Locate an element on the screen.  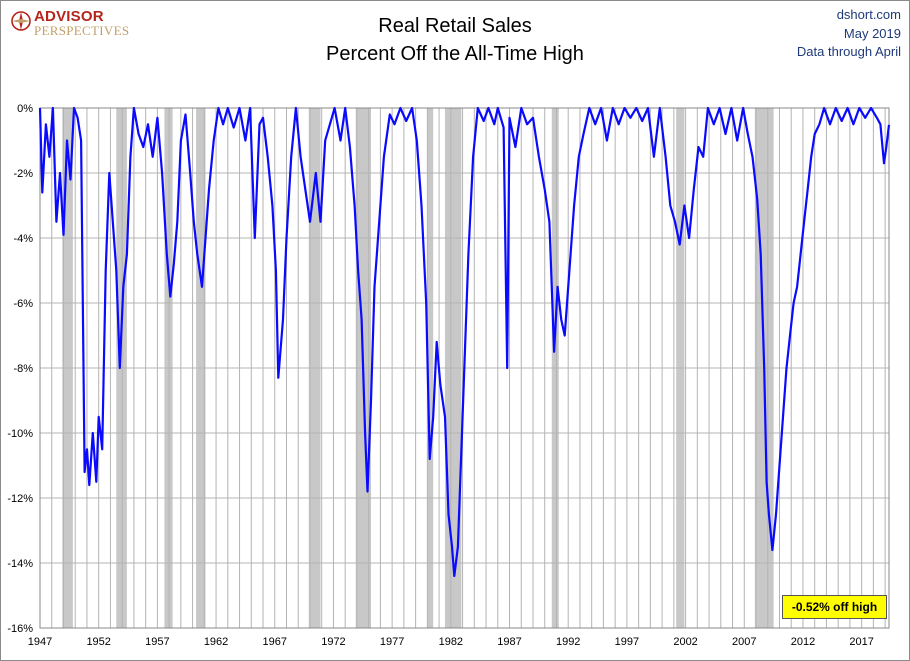
y-tick-label: 0% is located at coordinates (25, 109).